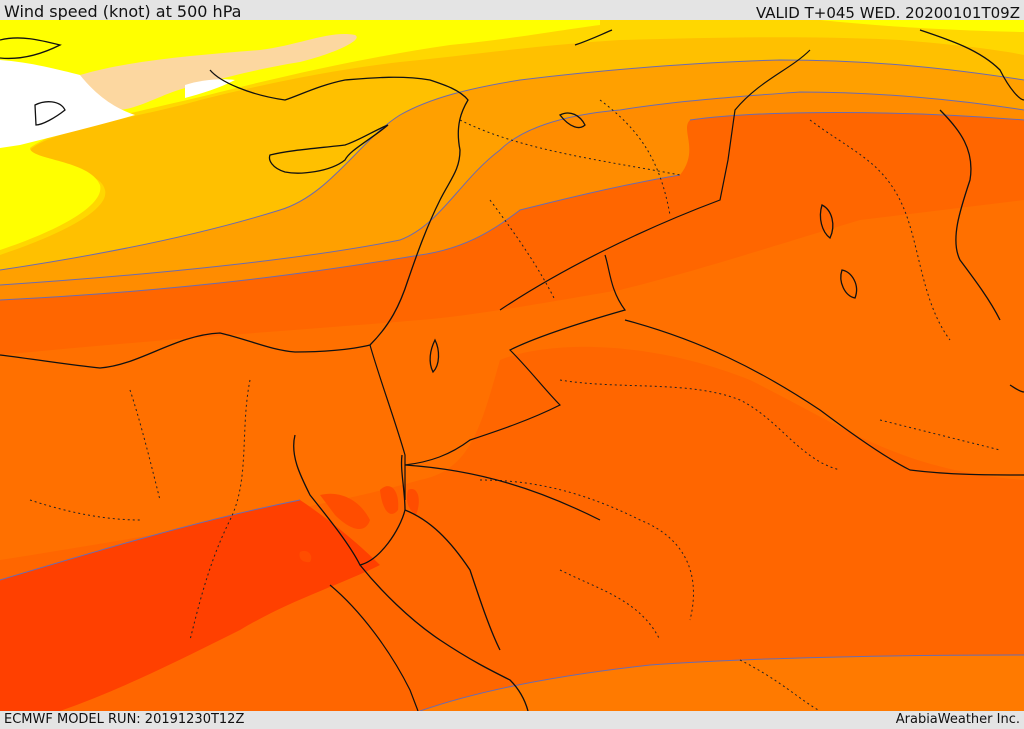 Image resolution: width=1024 pixels, height=729 pixels. Describe the element at coordinates (67, 104) in the screenshot. I see `wind-band-white` at that location.